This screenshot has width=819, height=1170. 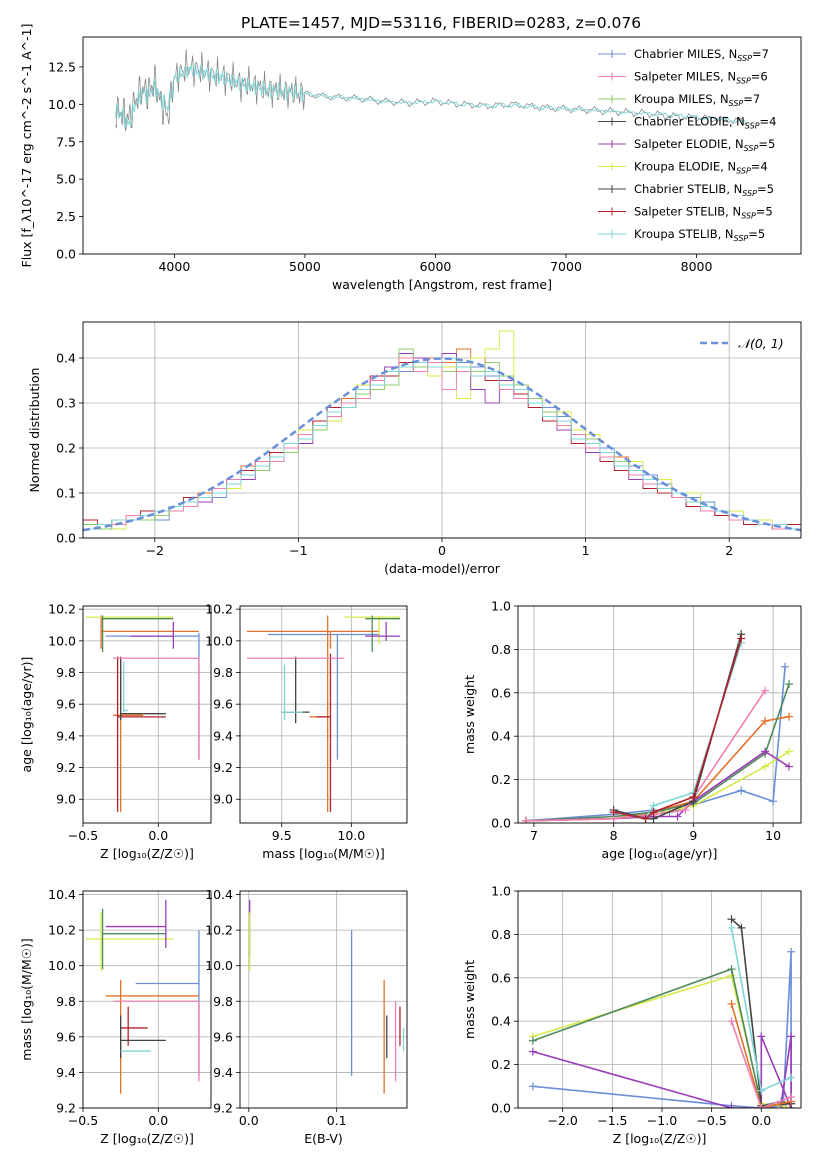 I want to click on legend-label: Chabrier STELIB, NSSP=5, so click(x=704, y=190).